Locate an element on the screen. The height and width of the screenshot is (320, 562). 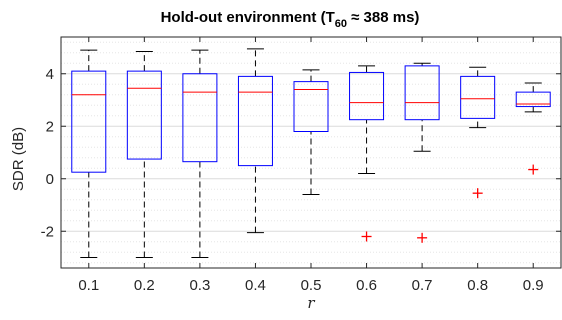
y-tick-label: 4 is located at coordinates (50, 74).